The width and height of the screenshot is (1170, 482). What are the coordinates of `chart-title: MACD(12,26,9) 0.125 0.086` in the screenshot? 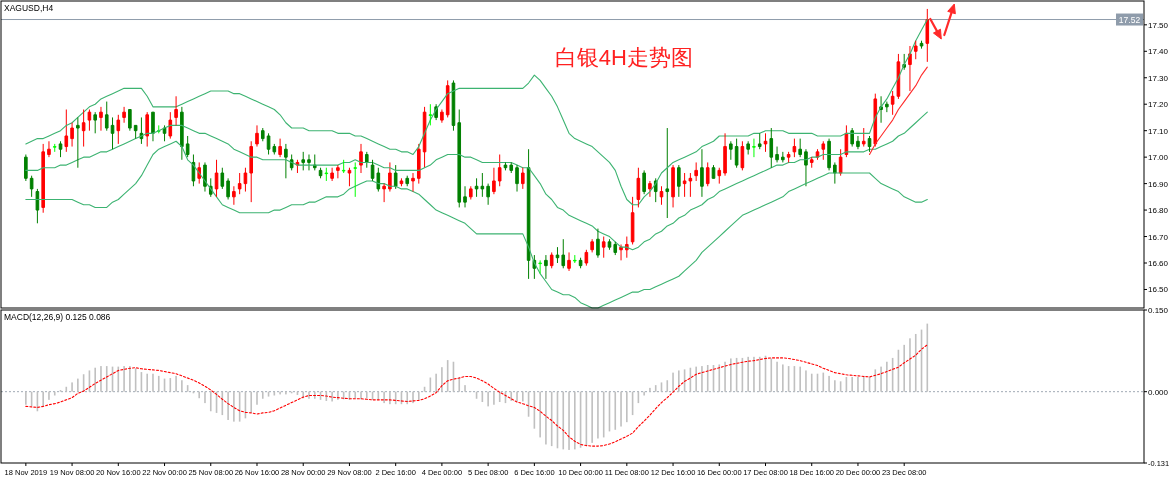 It's located at (57, 317).